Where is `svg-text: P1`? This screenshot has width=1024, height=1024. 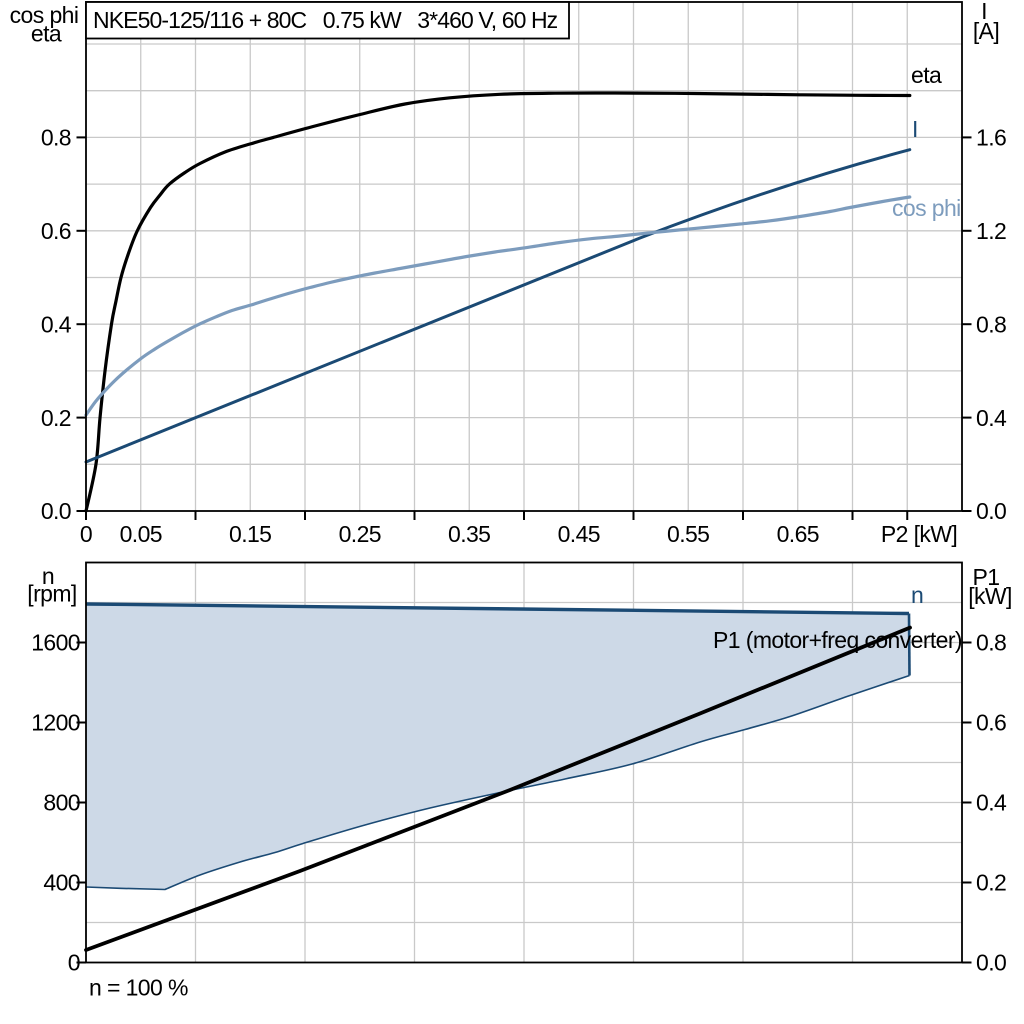
svg-text: P1 is located at coordinates (986, 577).